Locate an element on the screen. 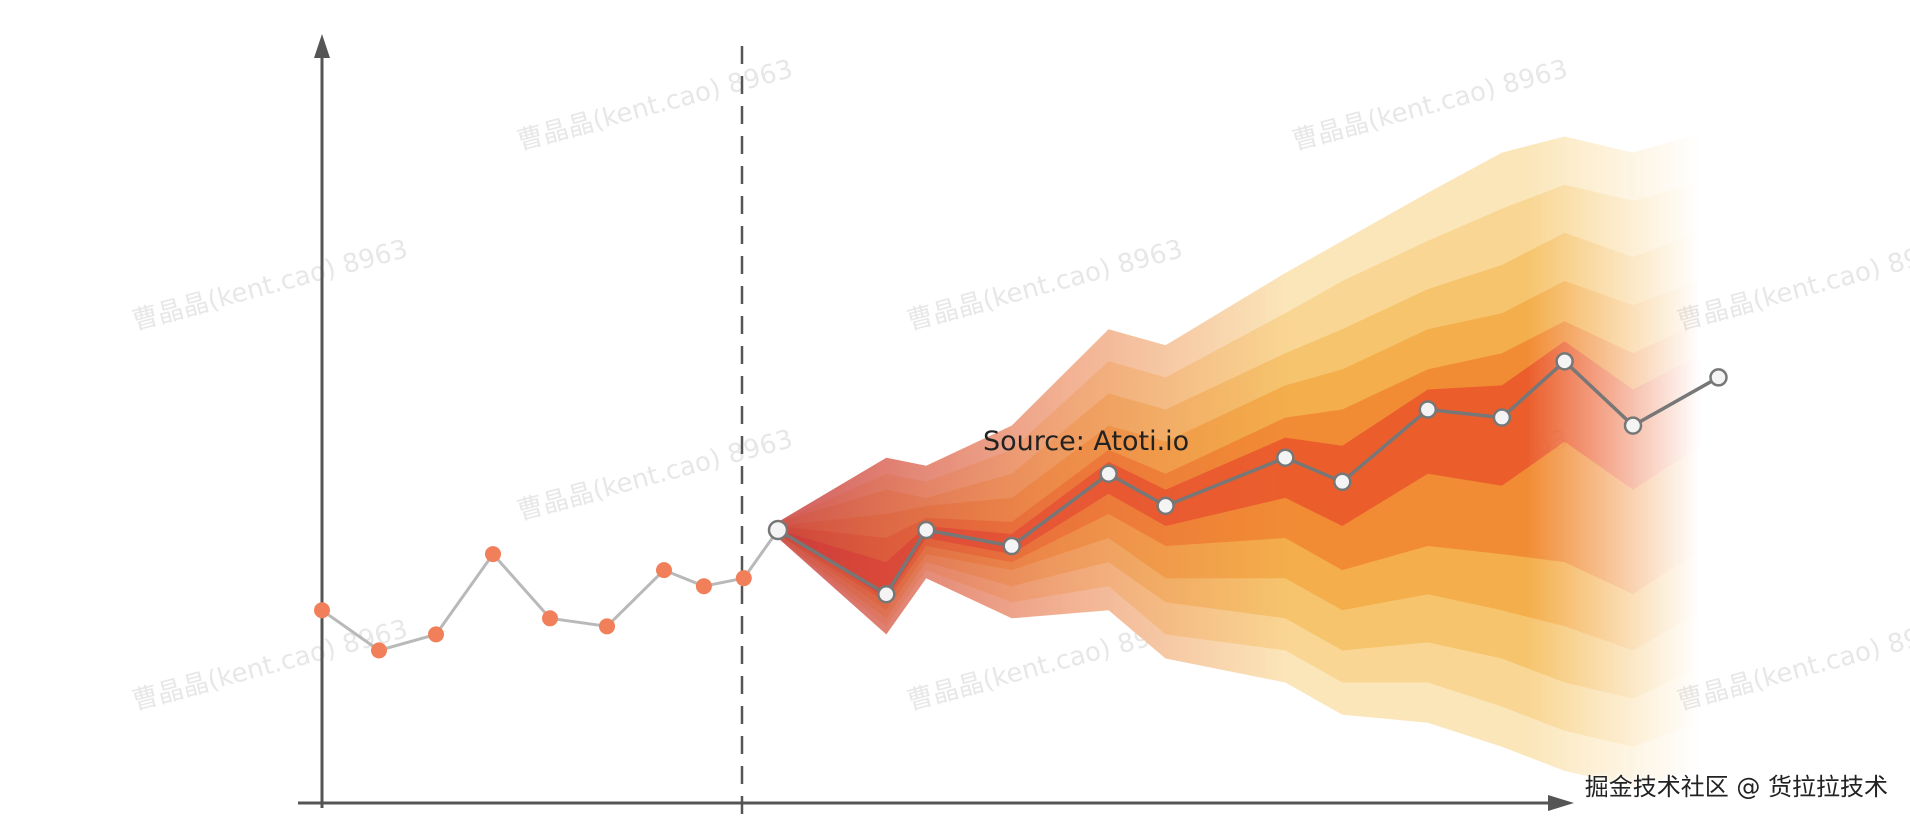  credit-text: 掘金技术社区 @ 货拉拉技术 is located at coordinates (1736, 787).